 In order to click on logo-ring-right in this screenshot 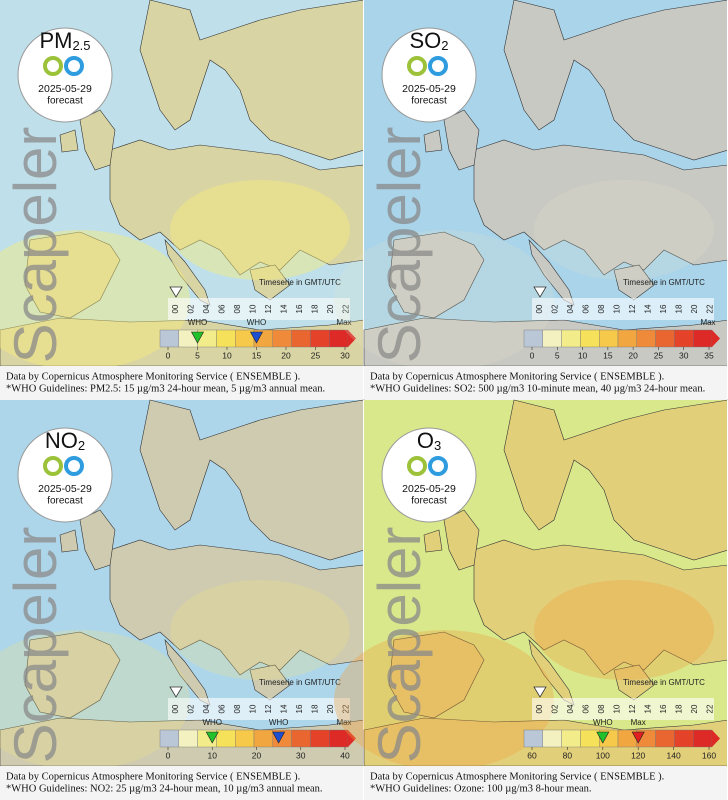, I will do `click(74, 66)`.